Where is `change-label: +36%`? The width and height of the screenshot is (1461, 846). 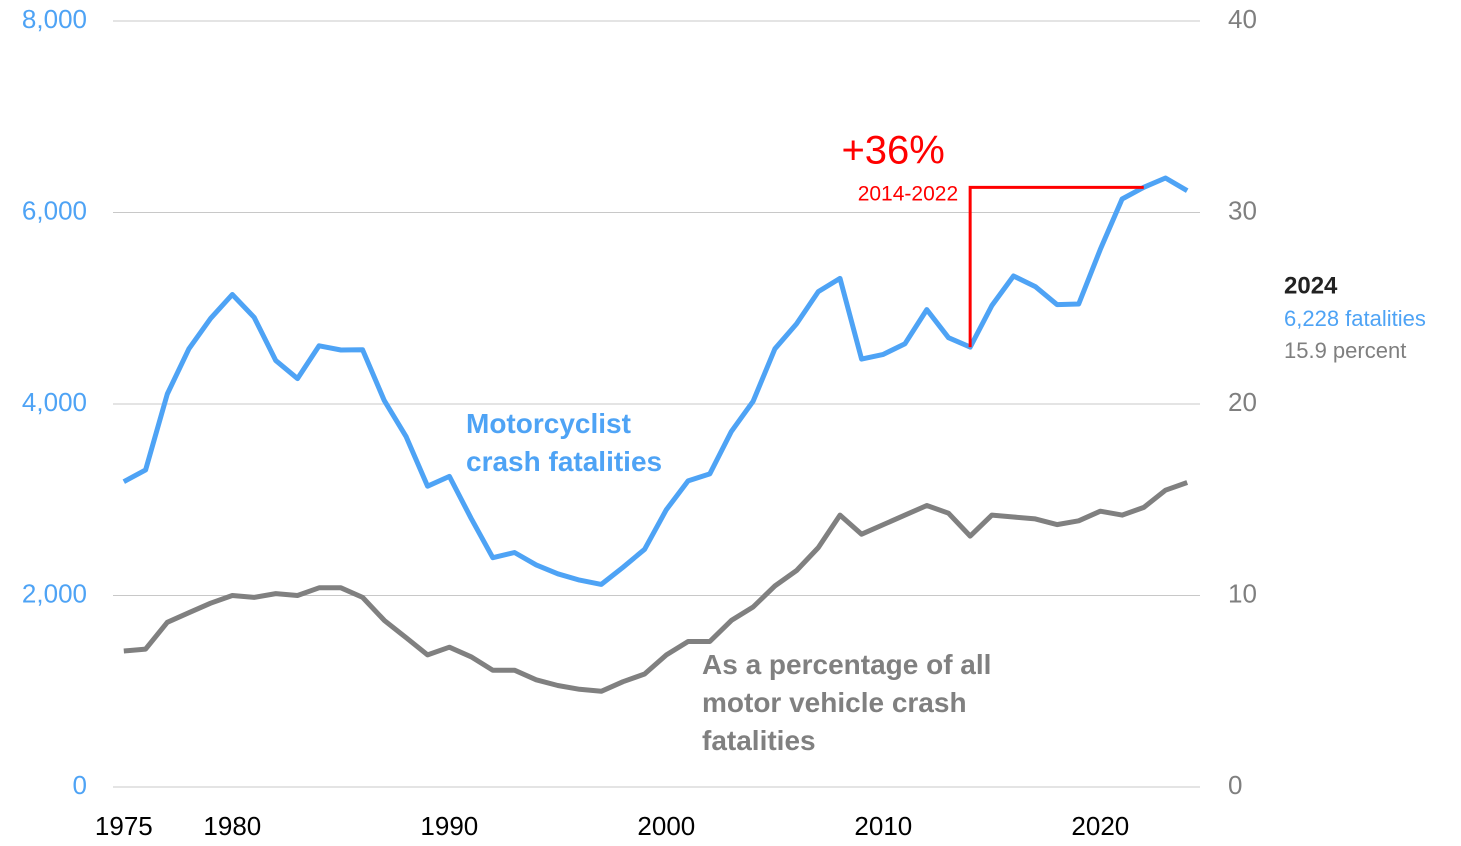 change-label: +36% is located at coordinates (892, 151).